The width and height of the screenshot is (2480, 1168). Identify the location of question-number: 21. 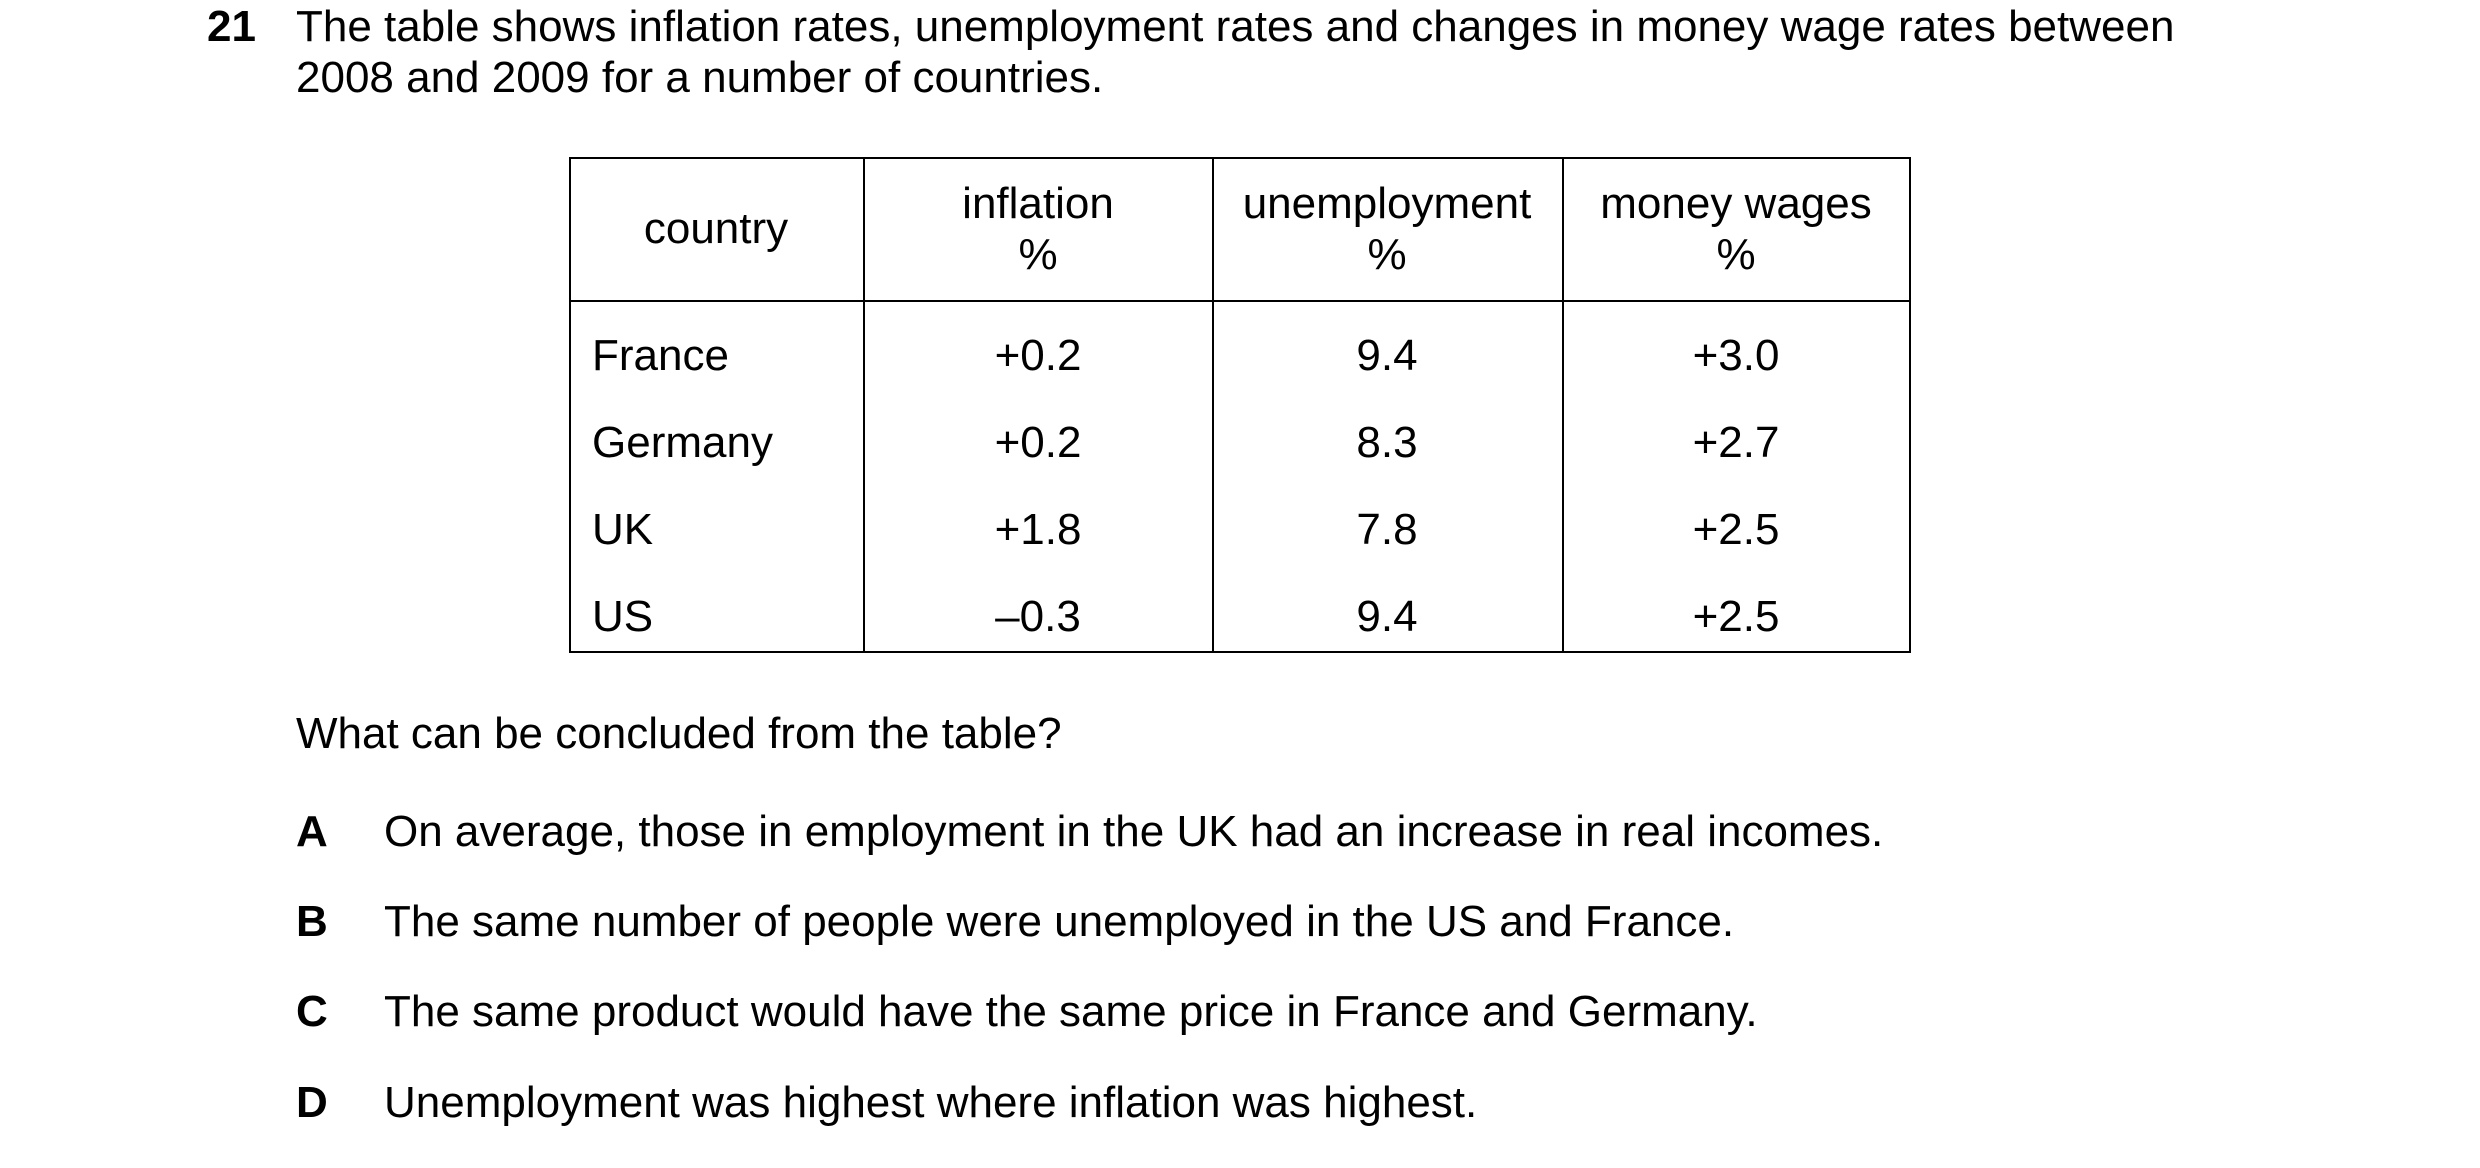
(231, 26).